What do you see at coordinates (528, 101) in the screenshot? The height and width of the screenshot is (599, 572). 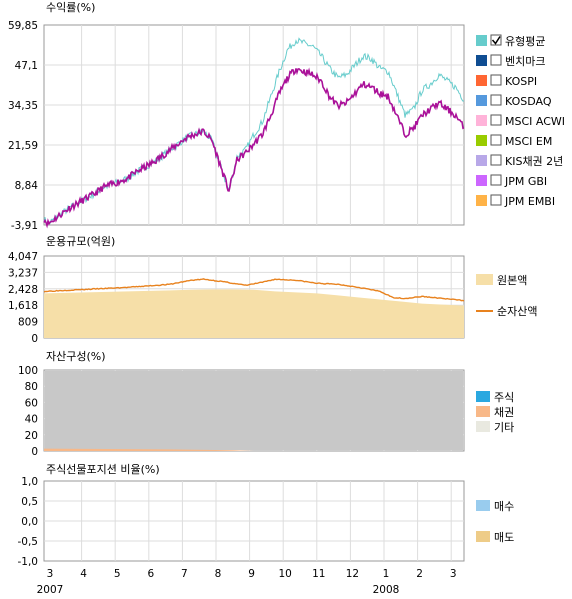 I see `legend-label: KOSDAQ` at bounding box center [528, 101].